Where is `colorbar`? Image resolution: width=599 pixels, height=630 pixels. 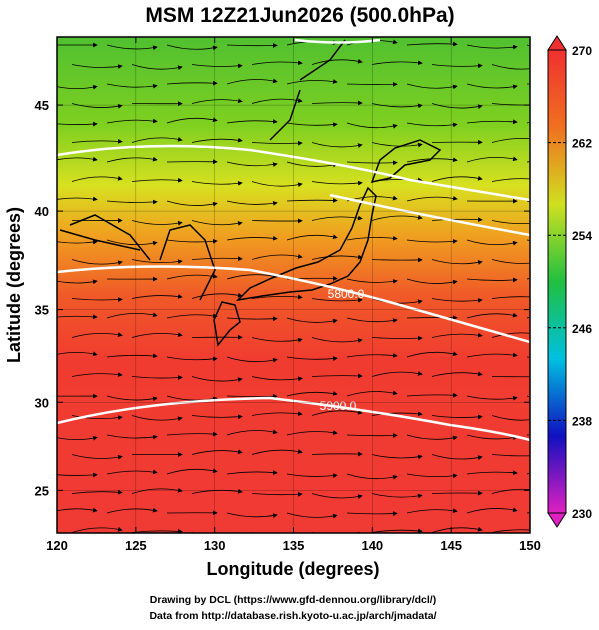 colorbar is located at coordinates (557, 281).